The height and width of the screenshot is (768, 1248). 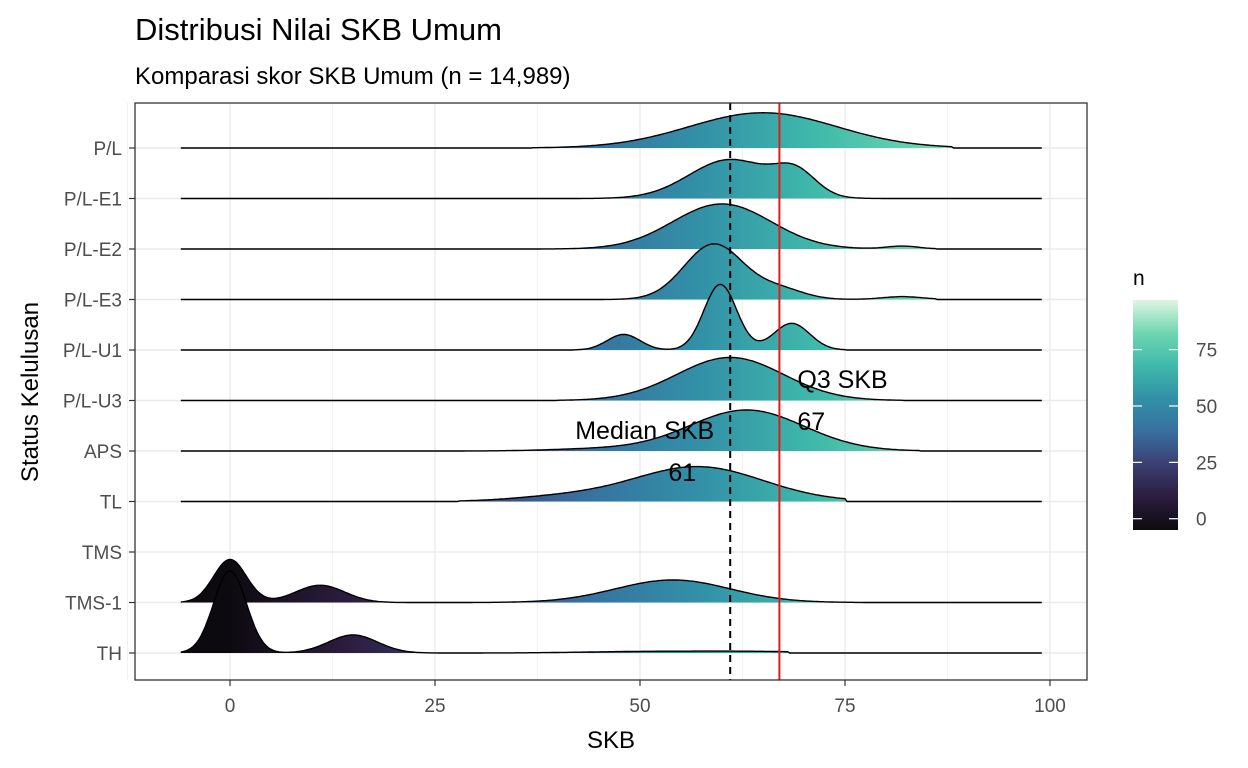 I want to click on y-axis-title: Status Kelulusan, so click(x=30, y=392).